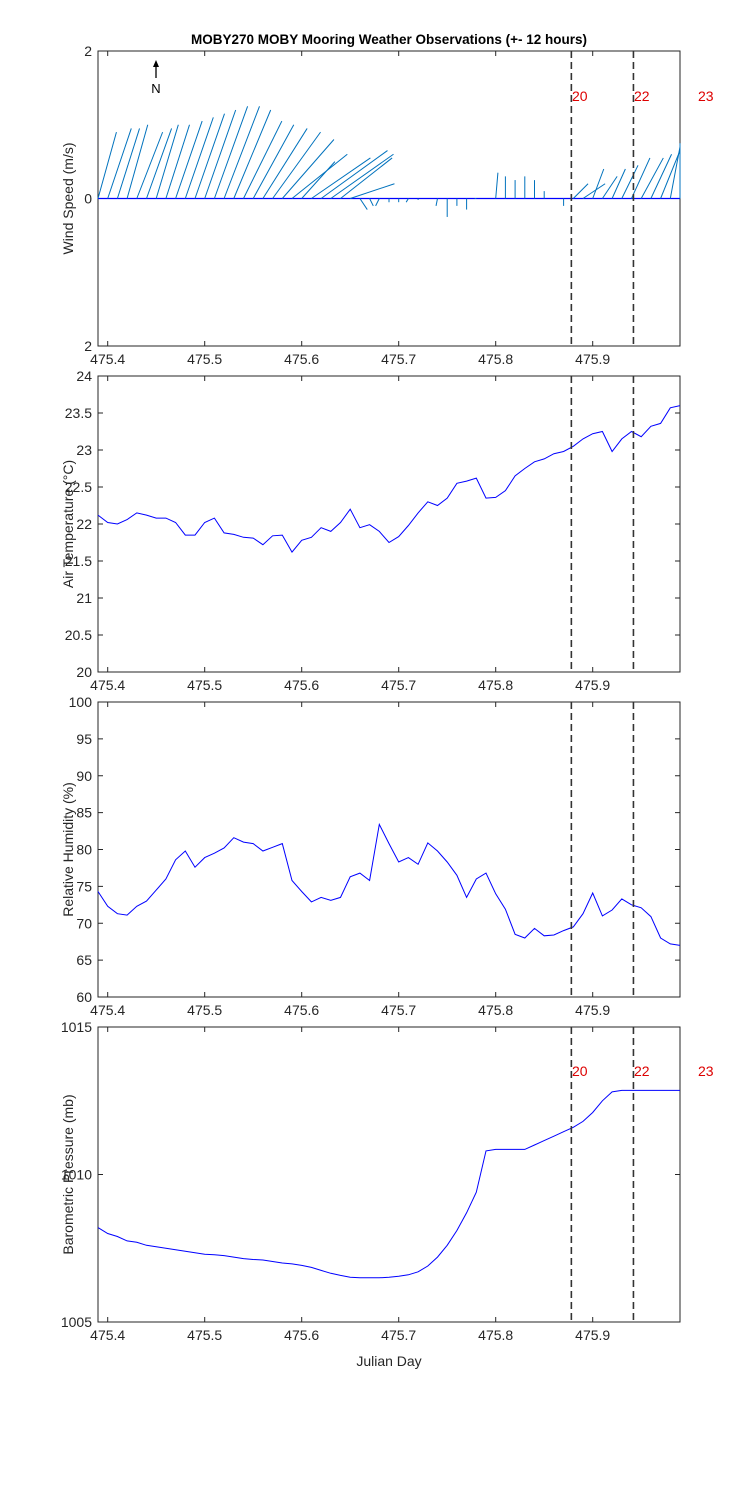 The width and height of the screenshot is (750, 1500). What do you see at coordinates (76, 1322) in the screenshot?
I see `baro-y-tick-label: 1005` at bounding box center [76, 1322].